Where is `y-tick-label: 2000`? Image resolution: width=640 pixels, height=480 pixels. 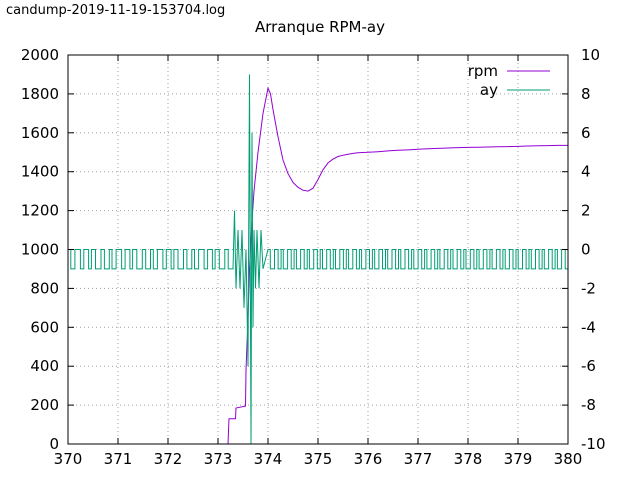
y-tick-label: 2000 is located at coordinates (40, 55).